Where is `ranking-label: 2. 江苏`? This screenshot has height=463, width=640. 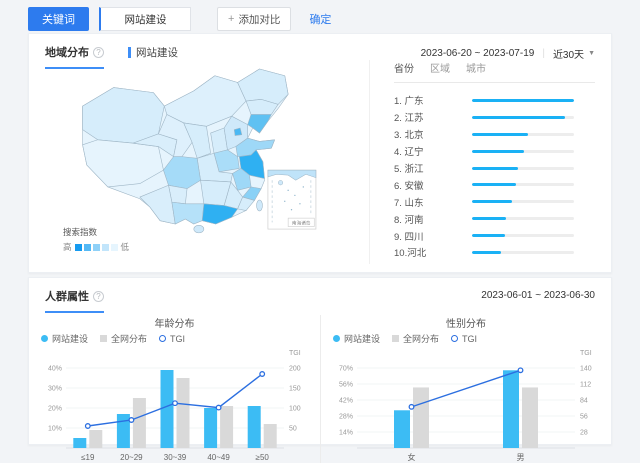
ranking-label: 2. 江苏 is located at coordinates (409, 119).